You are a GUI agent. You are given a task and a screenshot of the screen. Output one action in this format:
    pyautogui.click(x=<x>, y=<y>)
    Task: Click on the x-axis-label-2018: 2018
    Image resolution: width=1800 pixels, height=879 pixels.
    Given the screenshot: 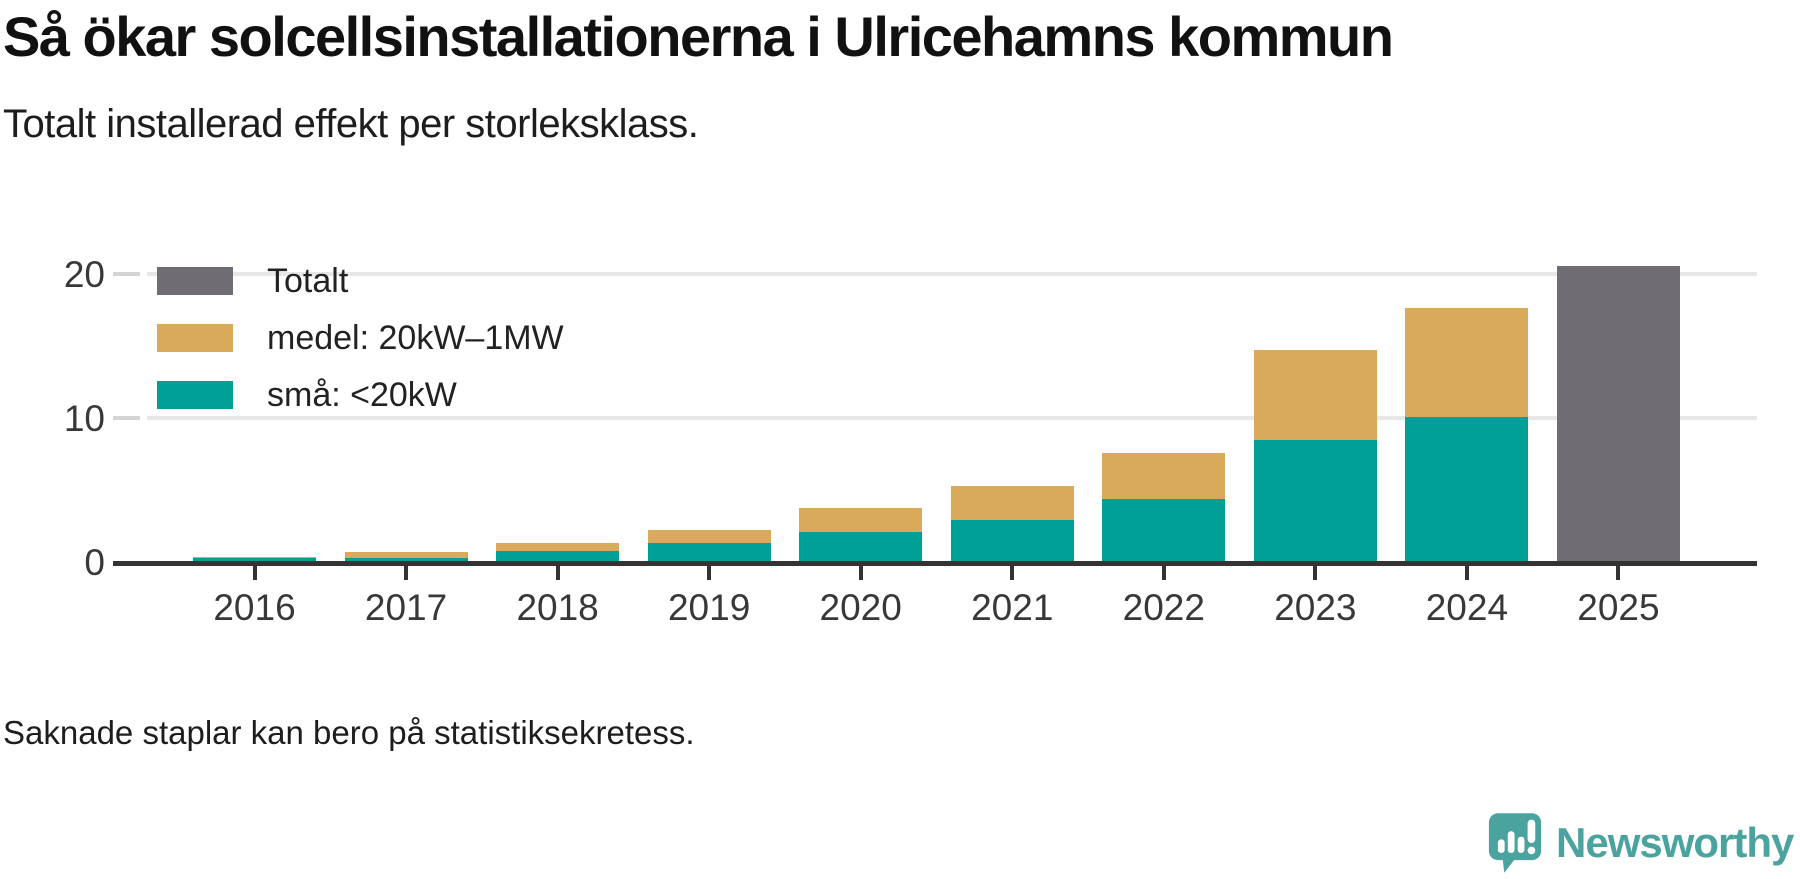 What is the action you would take?
    pyautogui.click(x=557, y=607)
    